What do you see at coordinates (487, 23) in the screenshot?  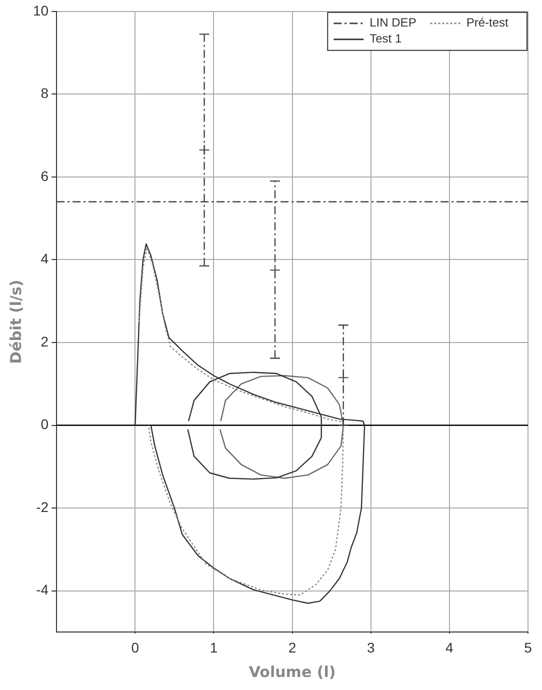 I see `legend-label: Pré-test` at bounding box center [487, 23].